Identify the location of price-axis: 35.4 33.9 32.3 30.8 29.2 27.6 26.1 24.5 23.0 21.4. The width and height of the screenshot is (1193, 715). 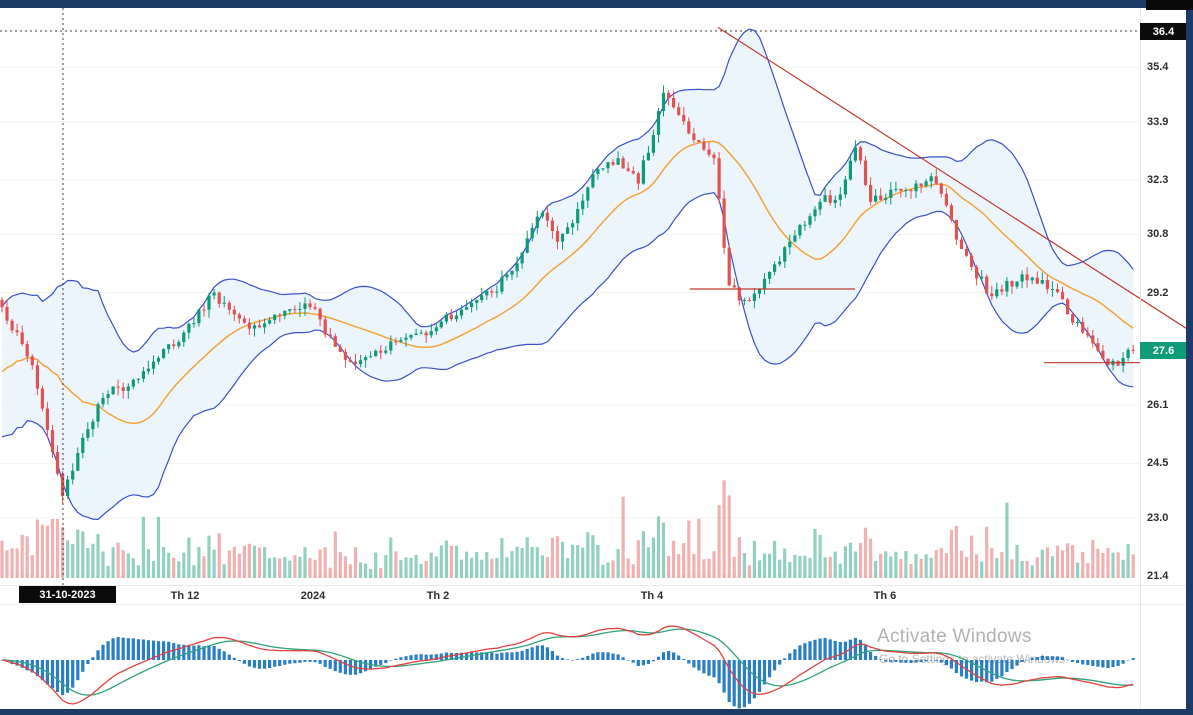
(1163, 308).